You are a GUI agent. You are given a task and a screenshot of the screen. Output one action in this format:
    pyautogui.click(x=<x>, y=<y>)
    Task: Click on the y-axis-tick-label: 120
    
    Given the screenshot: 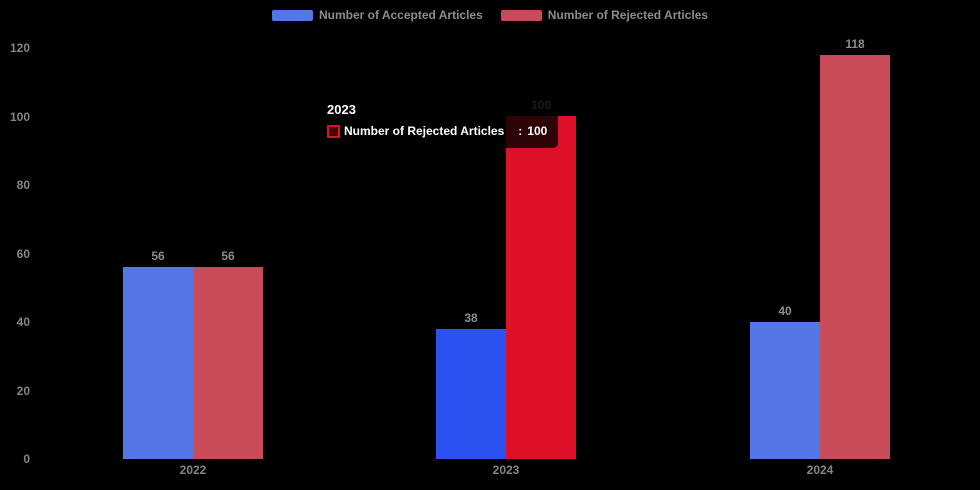 What is the action you would take?
    pyautogui.click(x=19, y=48)
    